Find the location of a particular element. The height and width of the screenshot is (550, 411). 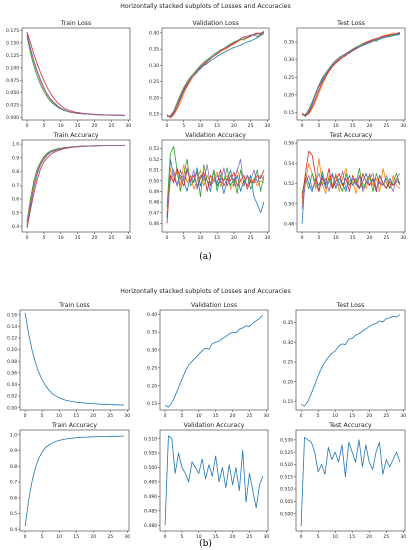

subplot-title: Train Loss is located at coordinates (75, 23).